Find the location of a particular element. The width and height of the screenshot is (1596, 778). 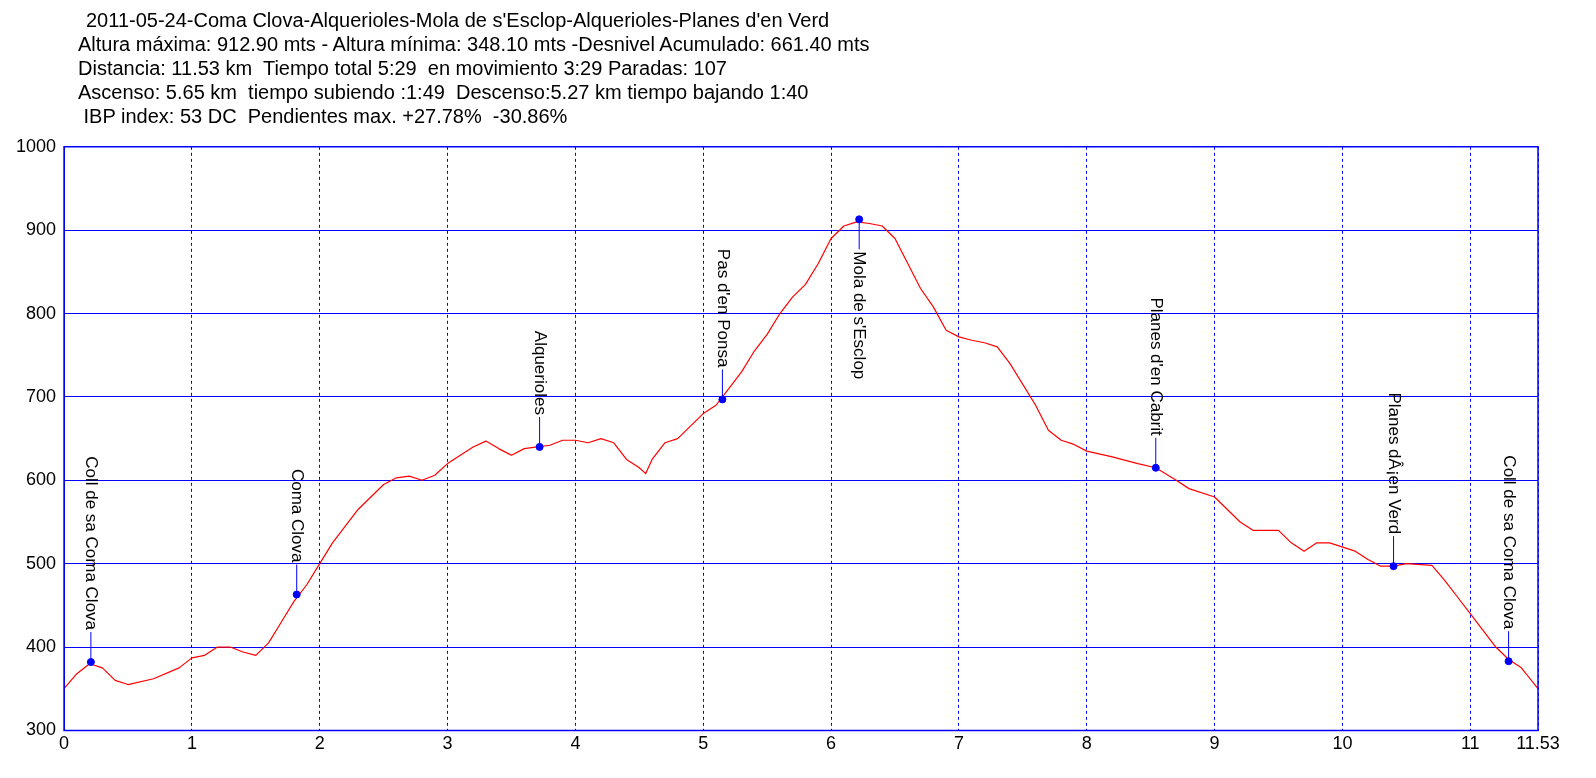

annotation: Pas d'en Ponsa is located at coordinates (723, 308).